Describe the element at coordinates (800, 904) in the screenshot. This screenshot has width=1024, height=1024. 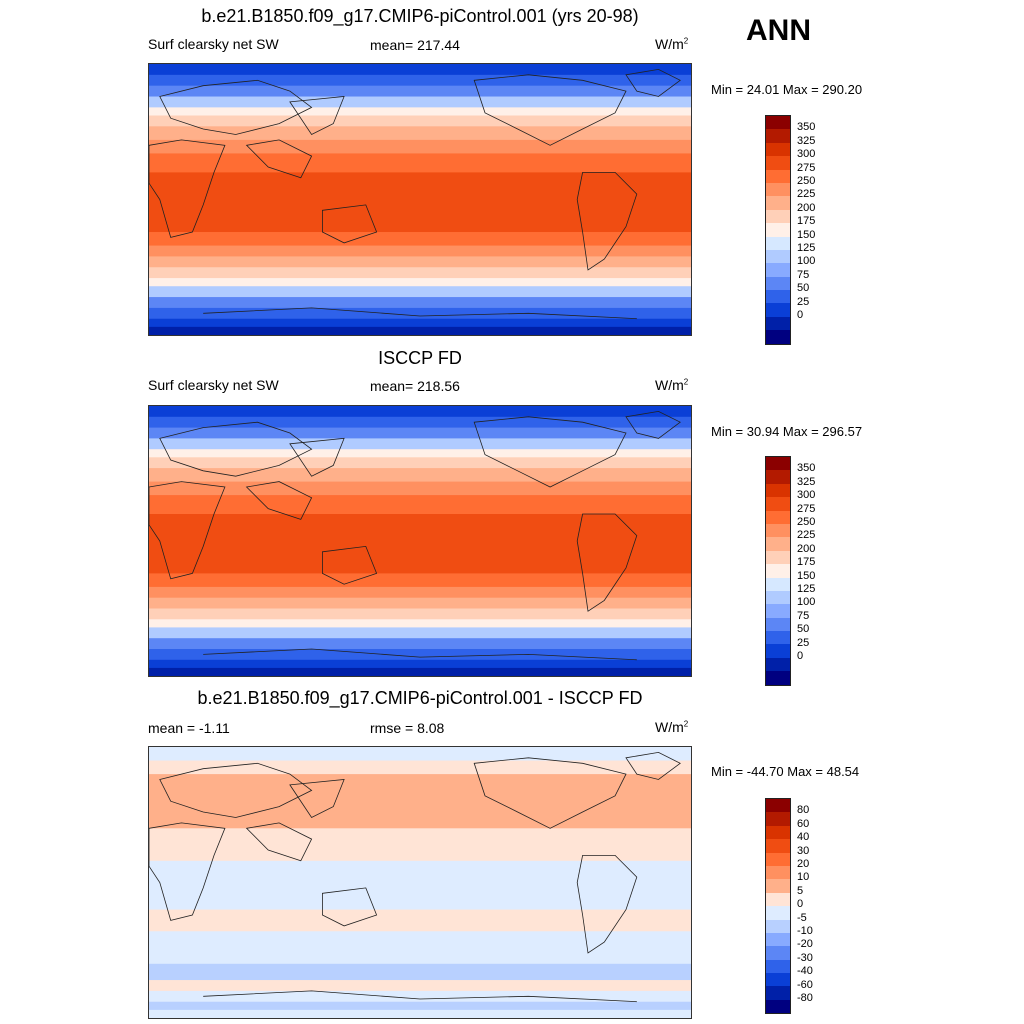
I see `colorbar-label: 0` at that location.